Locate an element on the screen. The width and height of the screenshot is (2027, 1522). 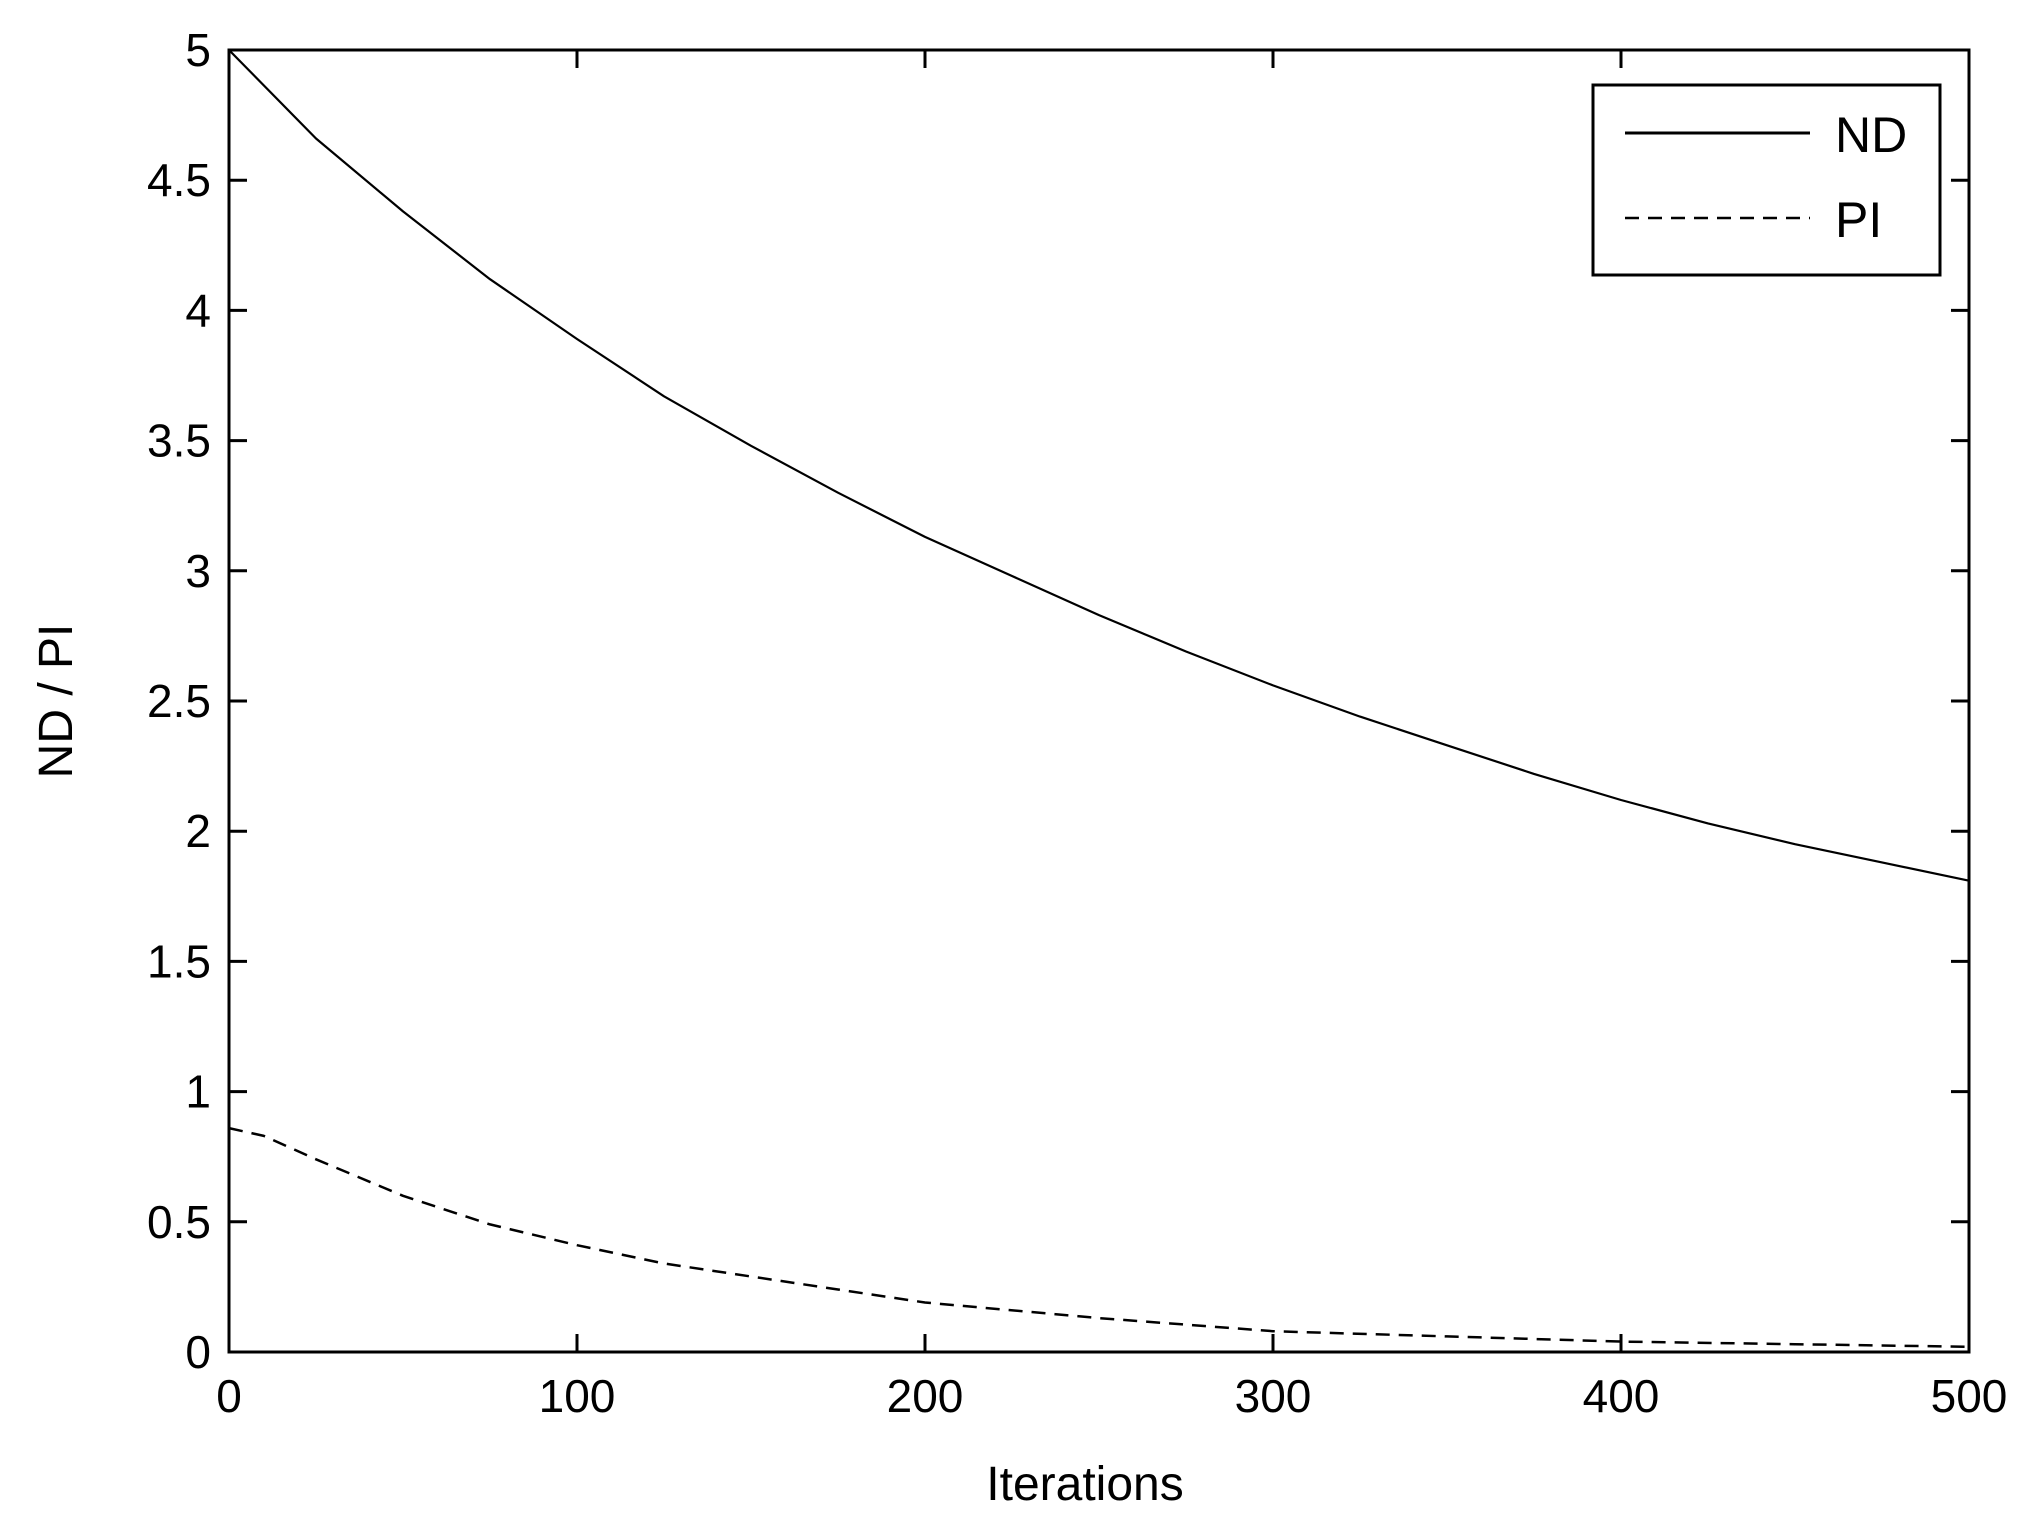
y-tick-label: 2 is located at coordinates (198, 831).